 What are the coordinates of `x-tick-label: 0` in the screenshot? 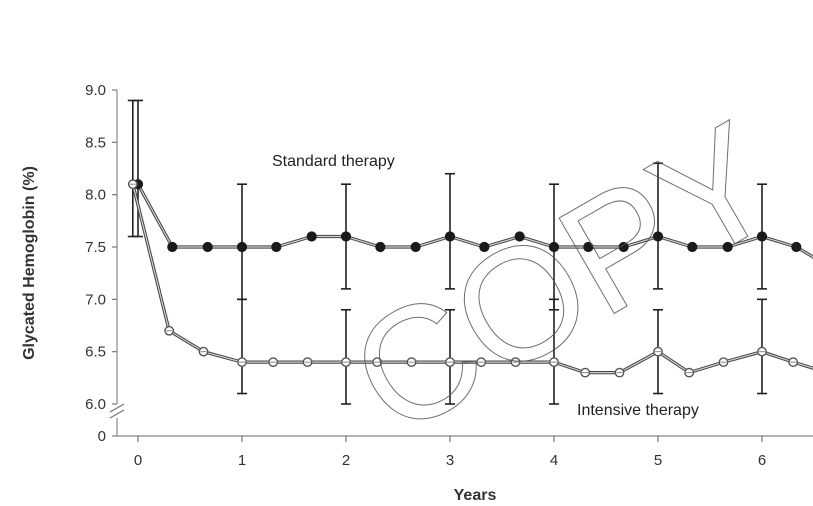 It's located at (138, 460).